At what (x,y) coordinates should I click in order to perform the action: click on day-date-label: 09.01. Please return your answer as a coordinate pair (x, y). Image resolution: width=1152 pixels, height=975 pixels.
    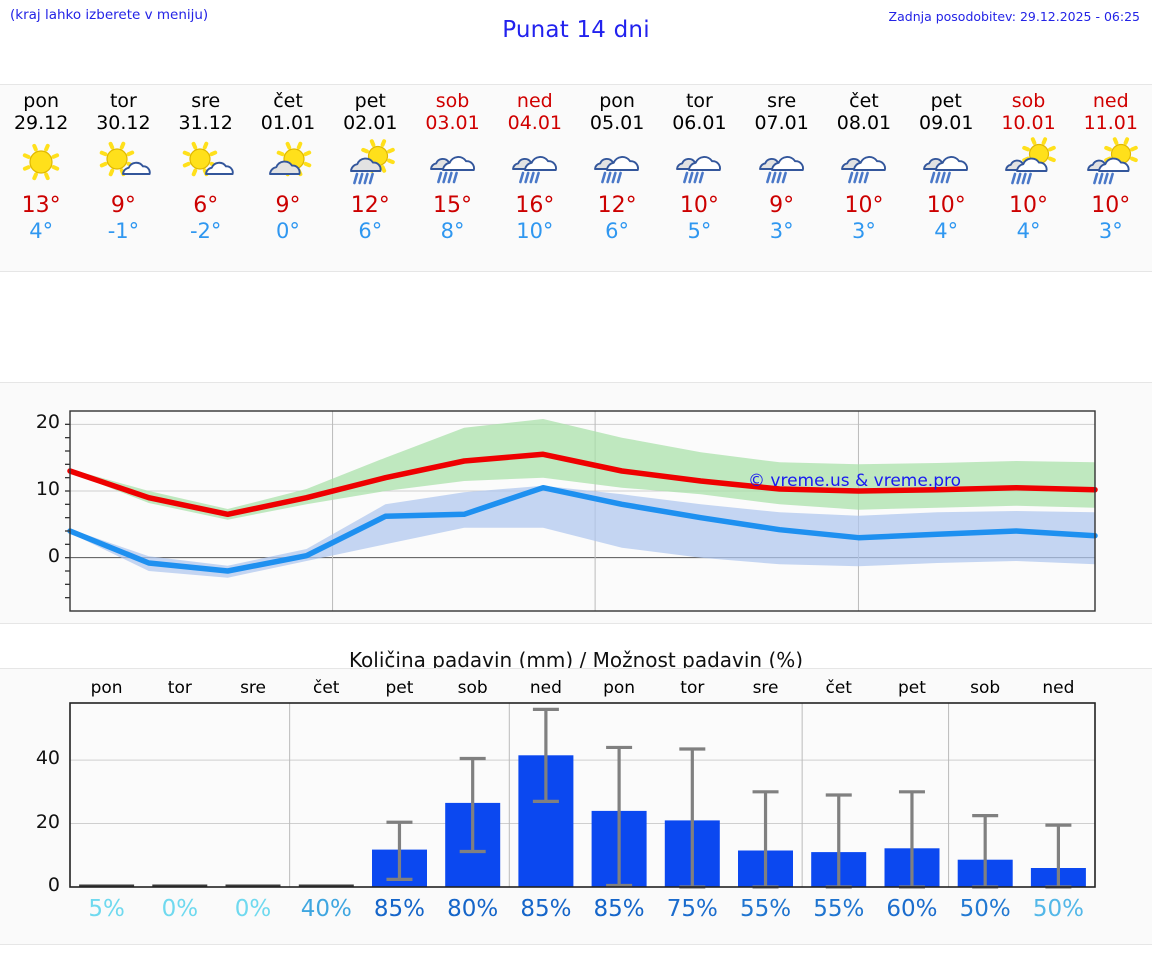
    Looking at the image, I should click on (946, 123).